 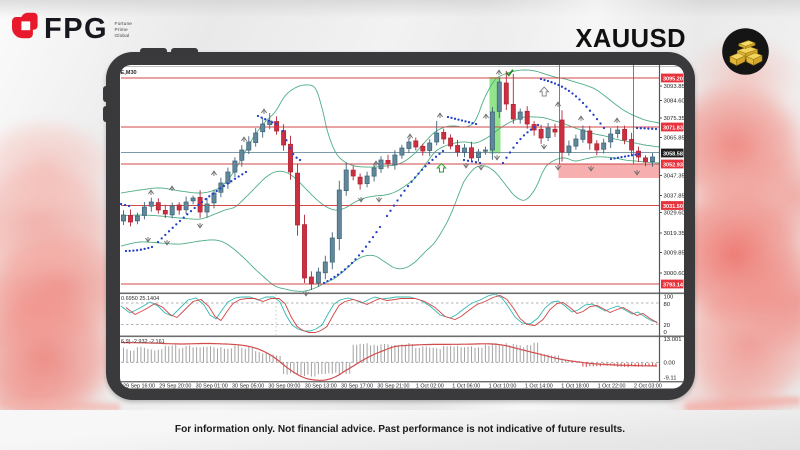 I want to click on svg-text: 30 Sep 09:00, so click(x=284, y=386).